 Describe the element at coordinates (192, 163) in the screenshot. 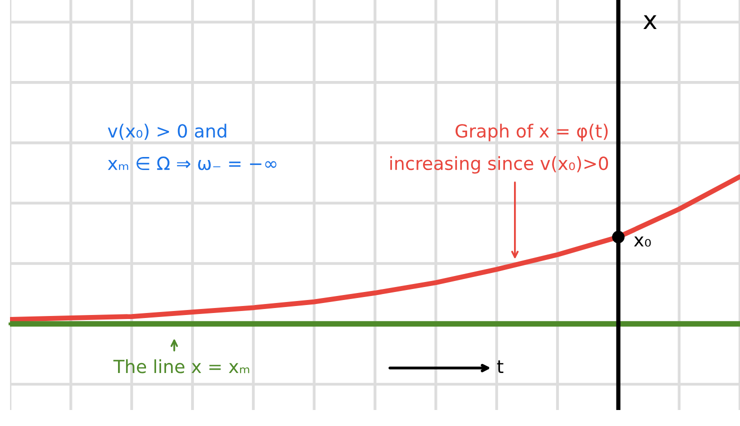

I see `text: xₘ ∈ Ω ⇒ ω₋ = −∞` at that location.